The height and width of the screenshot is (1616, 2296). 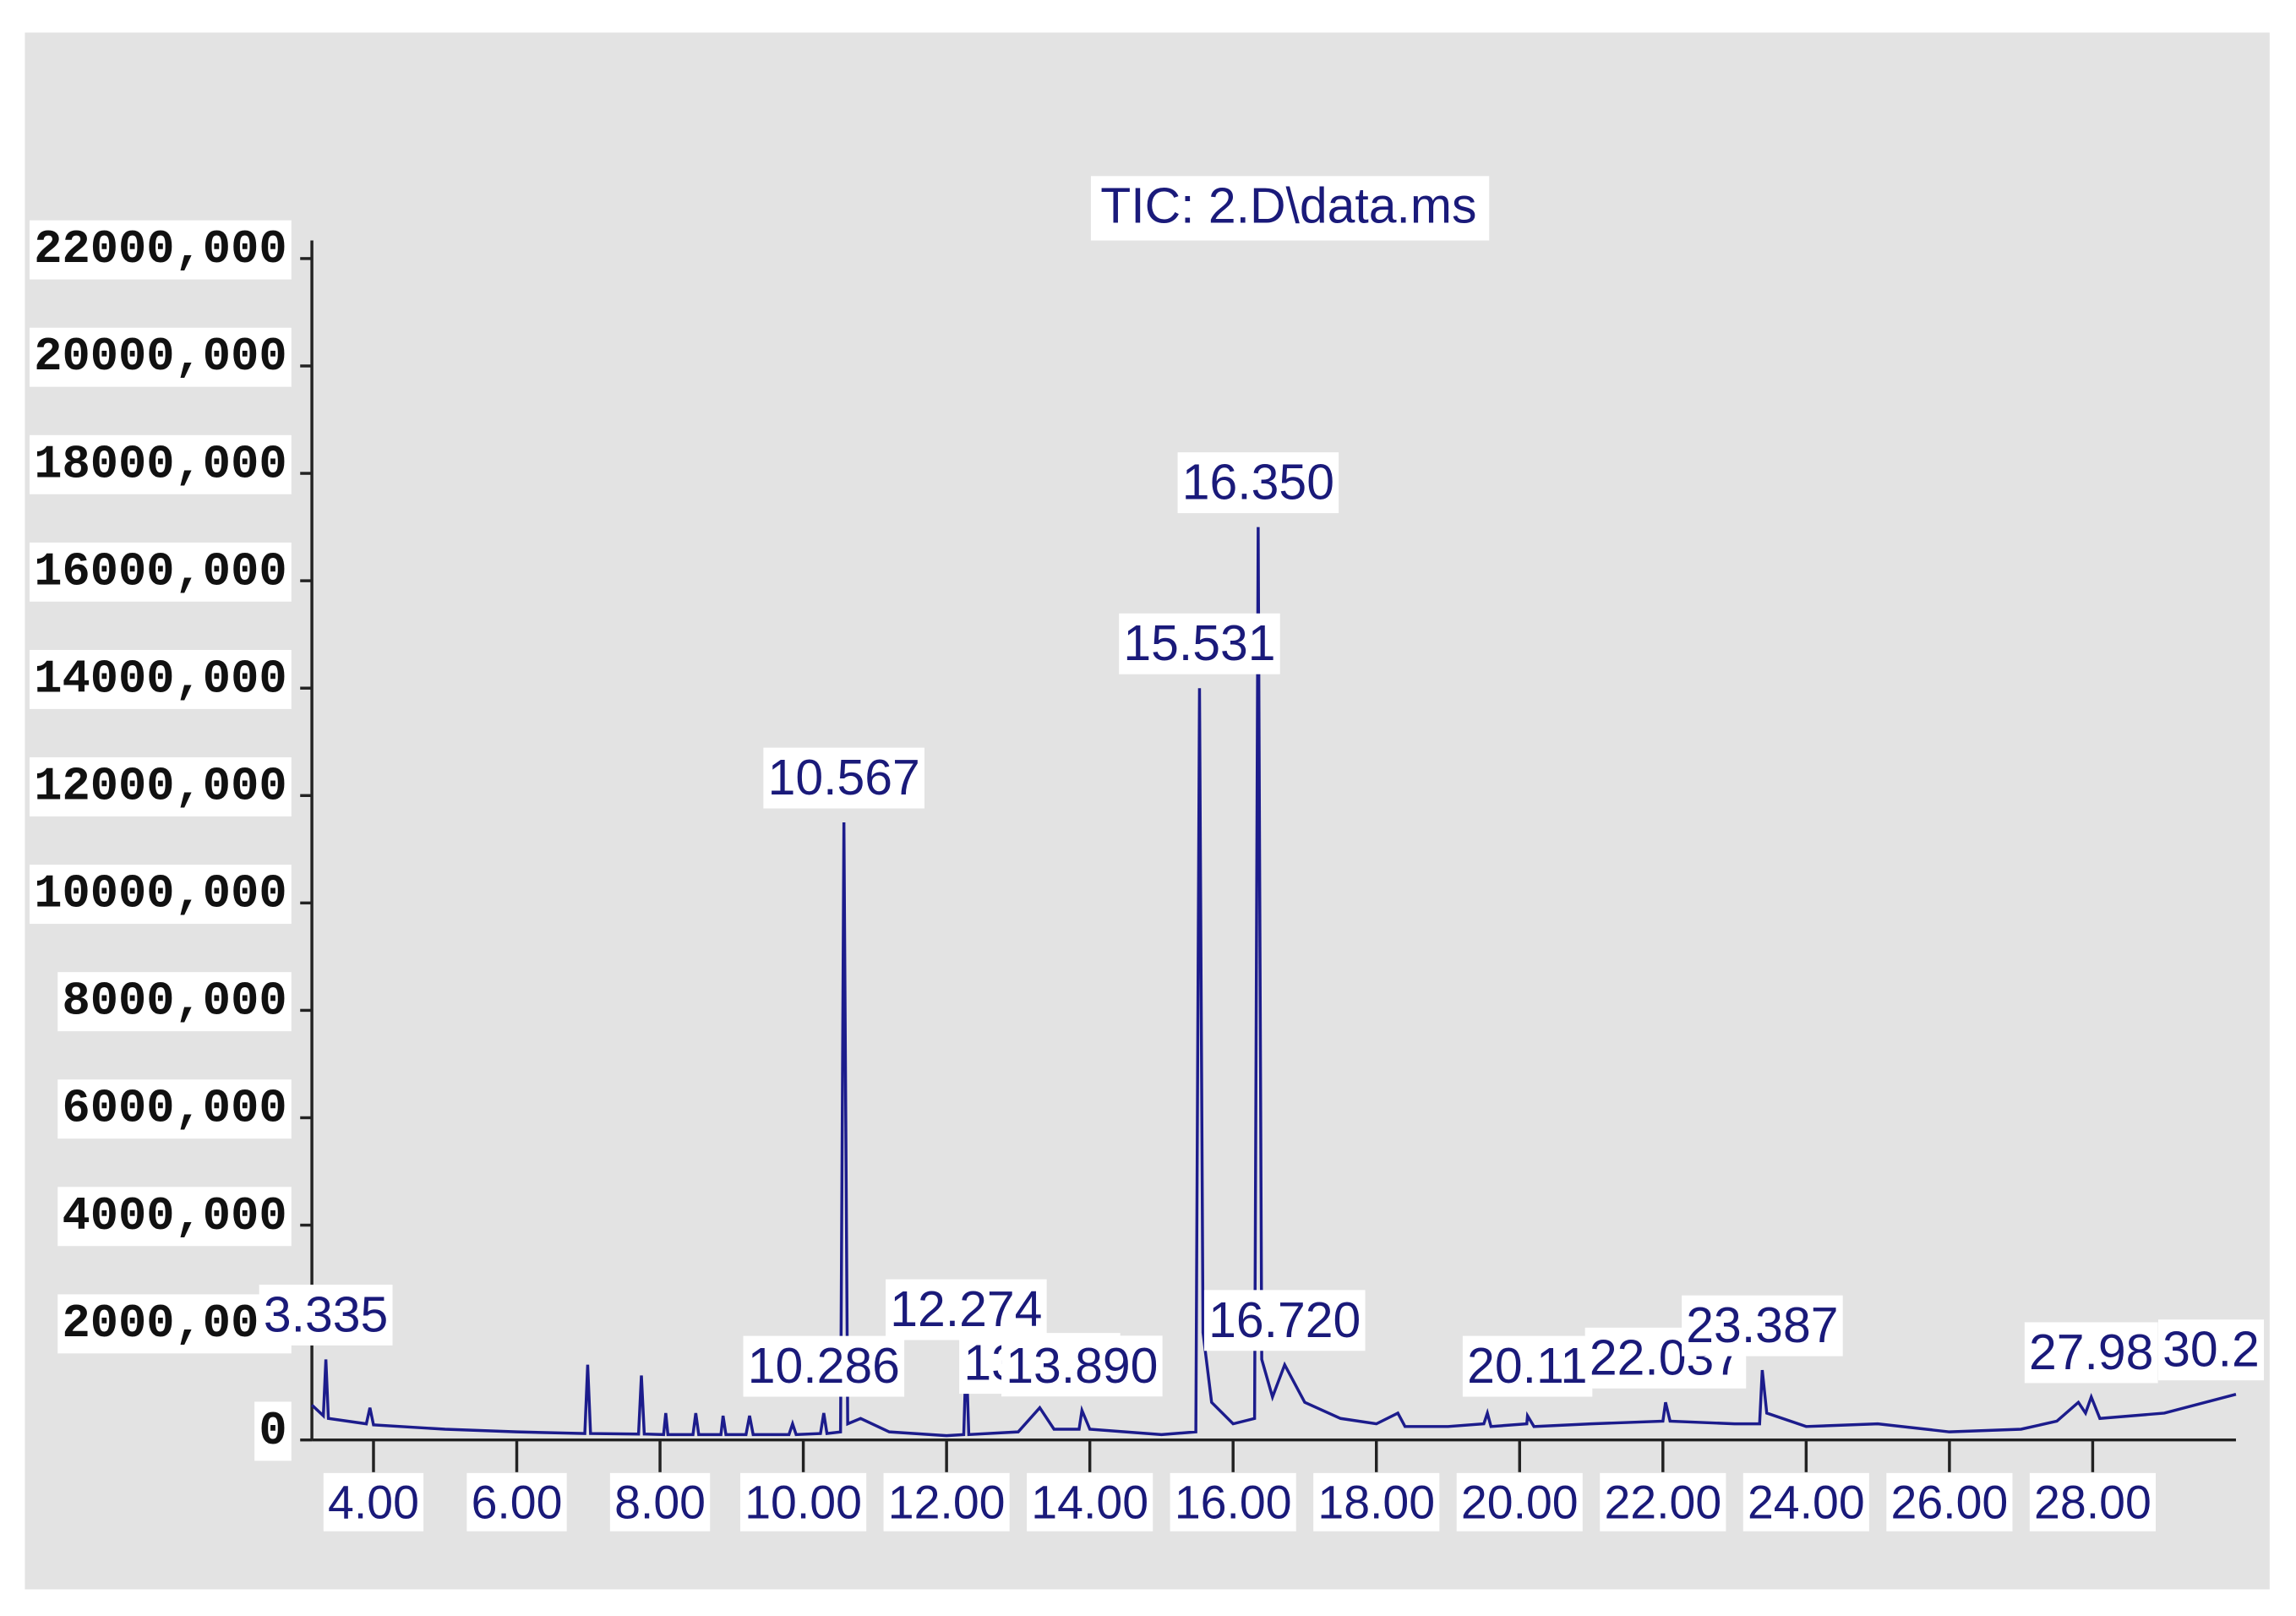 I want to click on peak-label: 3.335, so click(x=326, y=1314).